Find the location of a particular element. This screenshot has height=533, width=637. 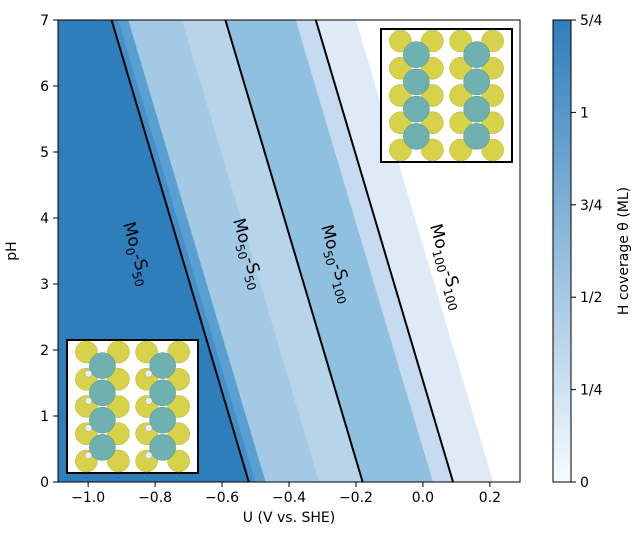

y-tick-label: 4 is located at coordinates (44, 219).